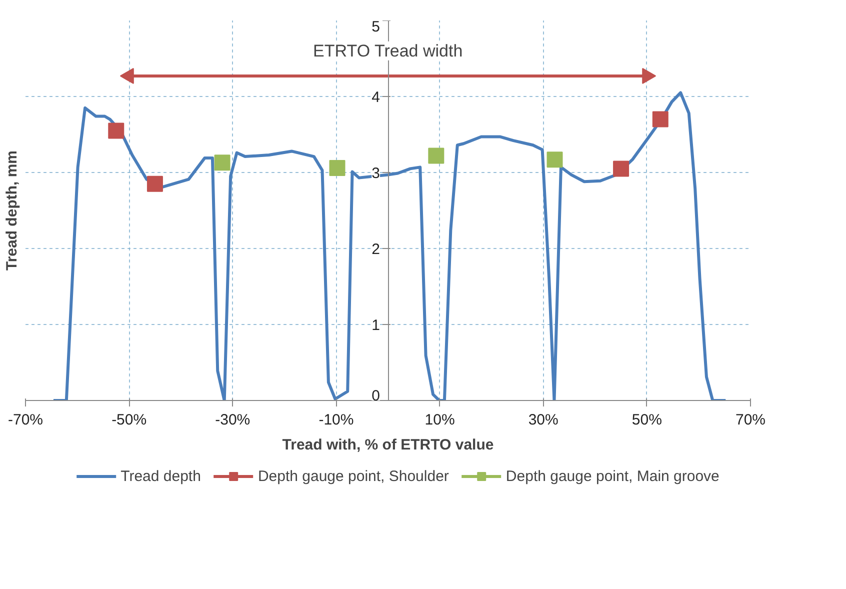  What do you see at coordinates (160, 476) in the screenshot?
I see `legend-label: Tread depth` at bounding box center [160, 476].